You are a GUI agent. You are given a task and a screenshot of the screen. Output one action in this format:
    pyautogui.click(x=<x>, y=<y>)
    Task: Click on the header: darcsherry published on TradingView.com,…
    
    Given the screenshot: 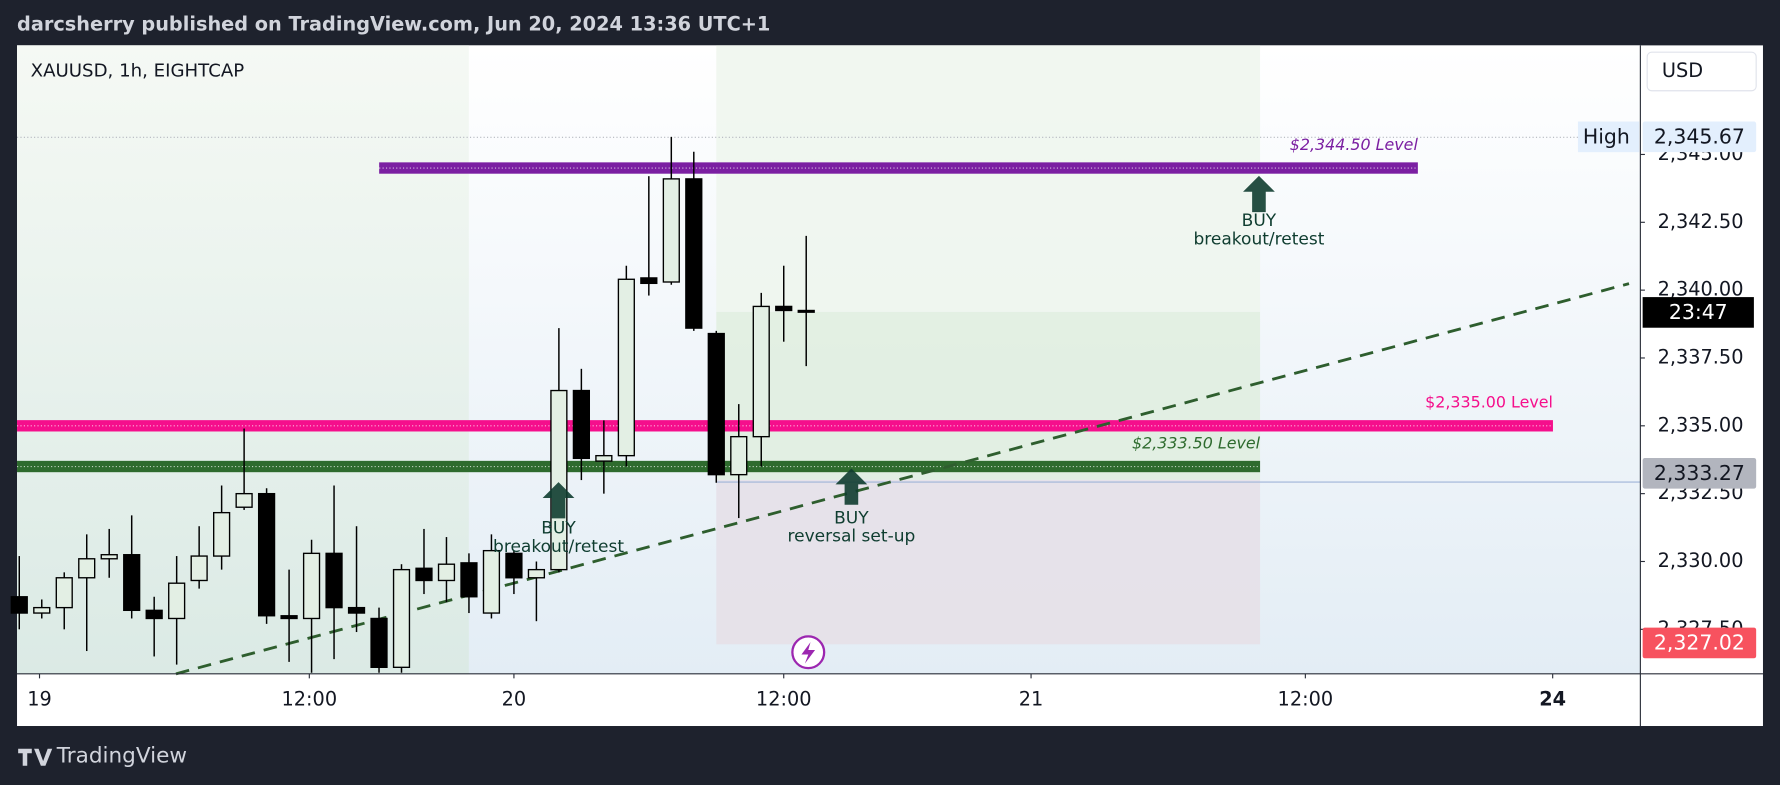 What is the action you would take?
    pyautogui.click(x=393, y=23)
    